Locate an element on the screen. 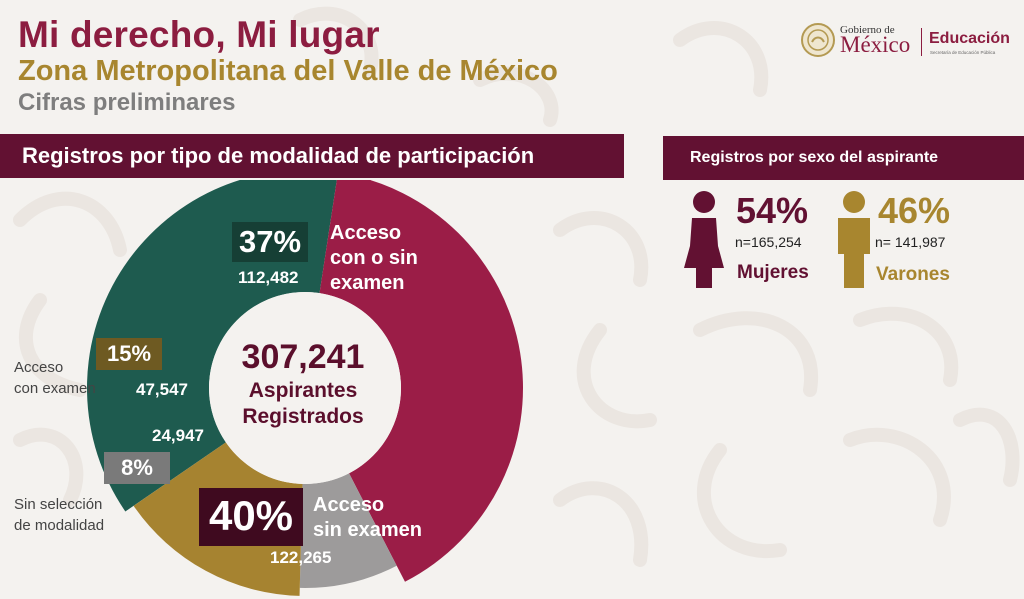  donut-slice-acceso-sin-examen is located at coordinates (421, 381).